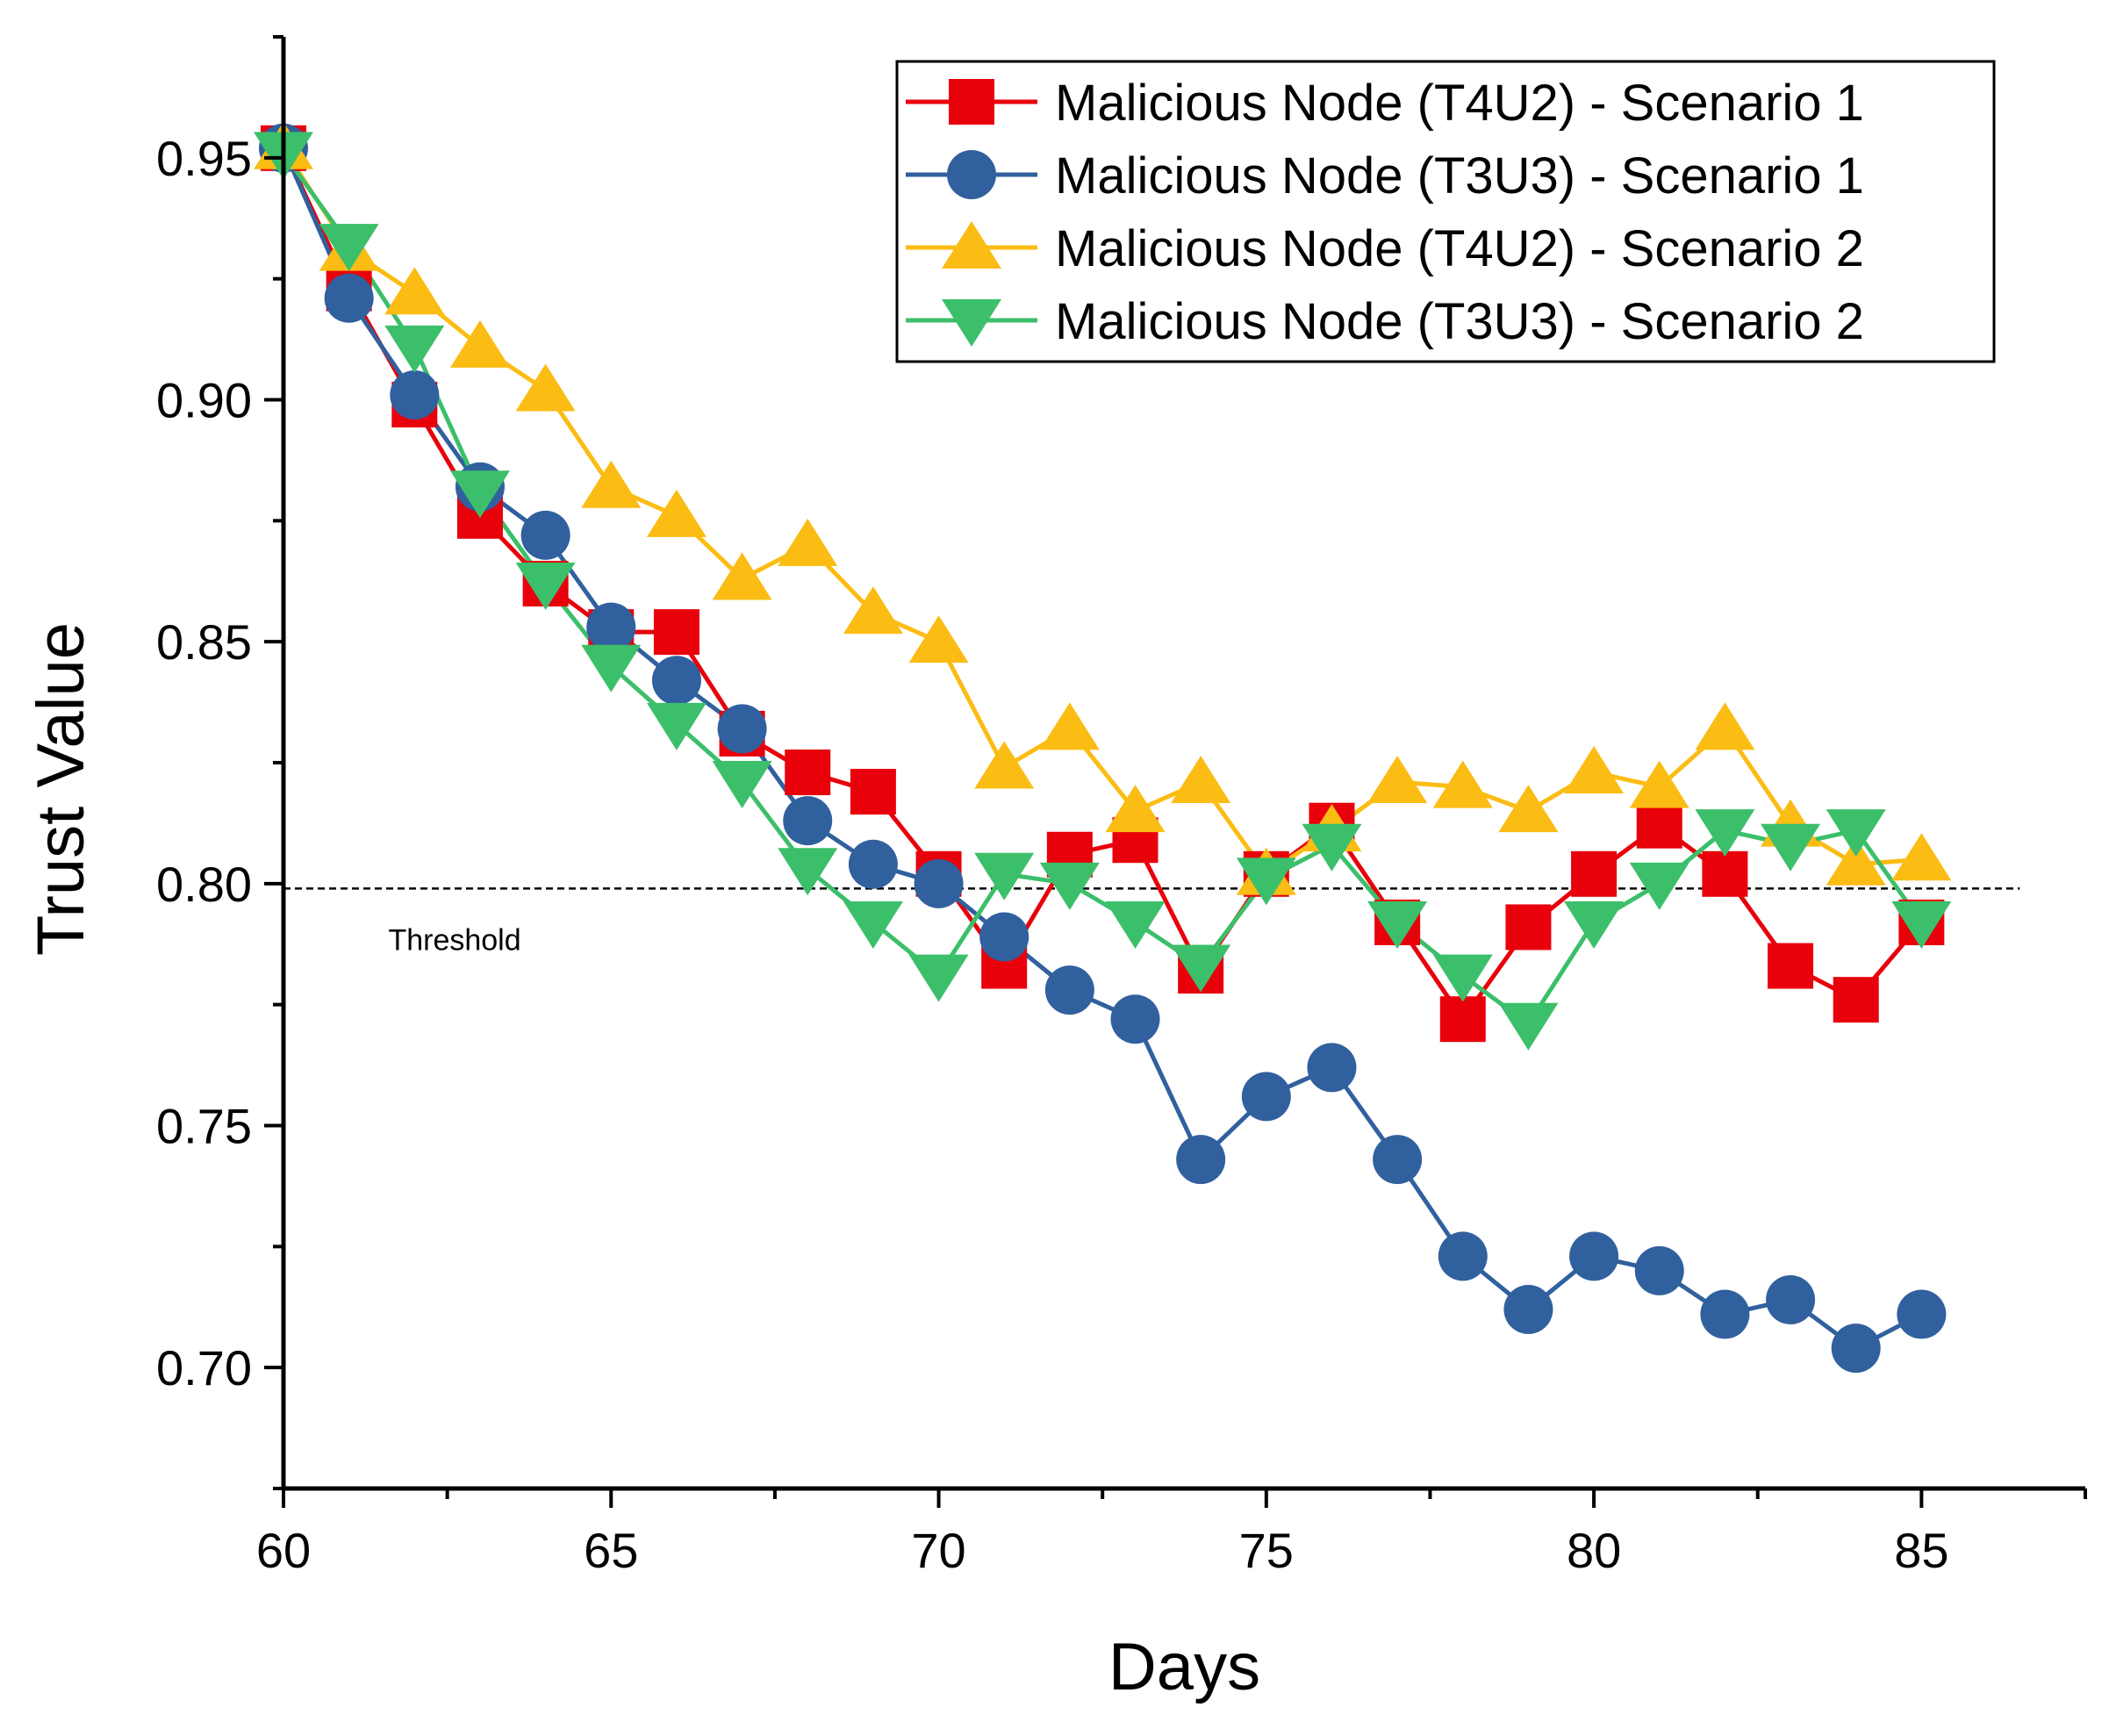 The height and width of the screenshot is (1736, 2109). I want to click on x-tick-label: 70, so click(938, 1550).